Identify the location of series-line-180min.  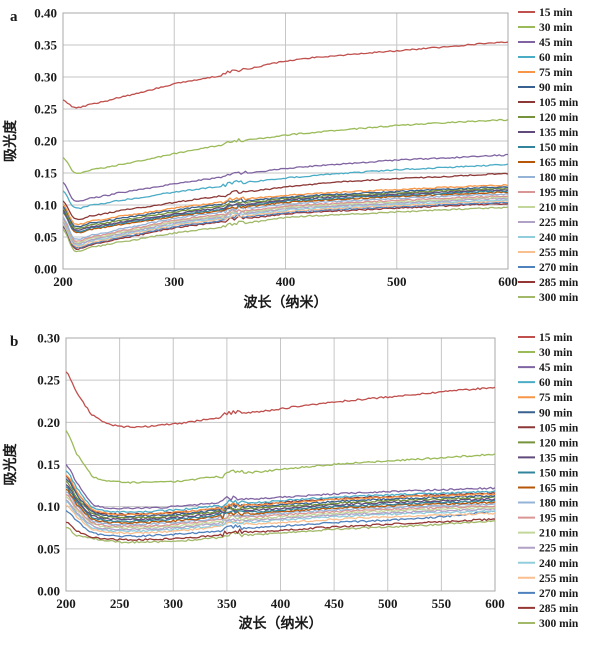
(285, 216).